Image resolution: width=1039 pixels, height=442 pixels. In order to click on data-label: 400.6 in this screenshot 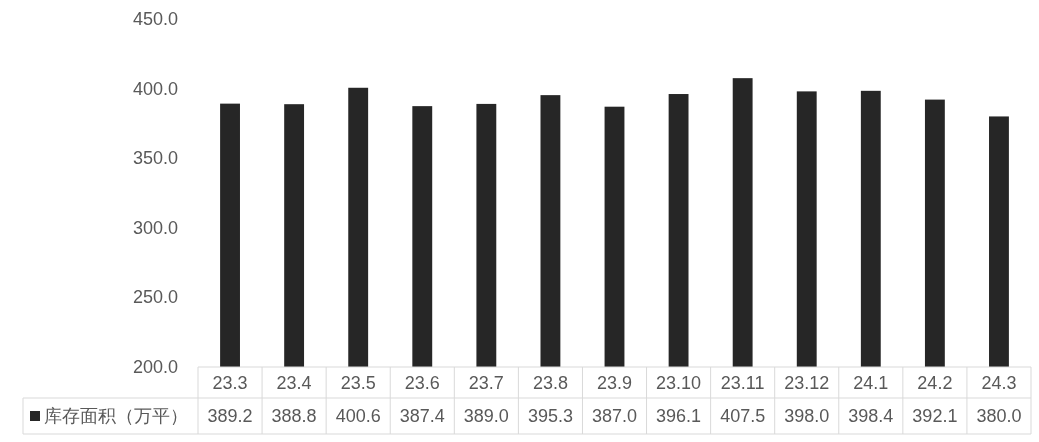, I will do `click(358, 416)`.